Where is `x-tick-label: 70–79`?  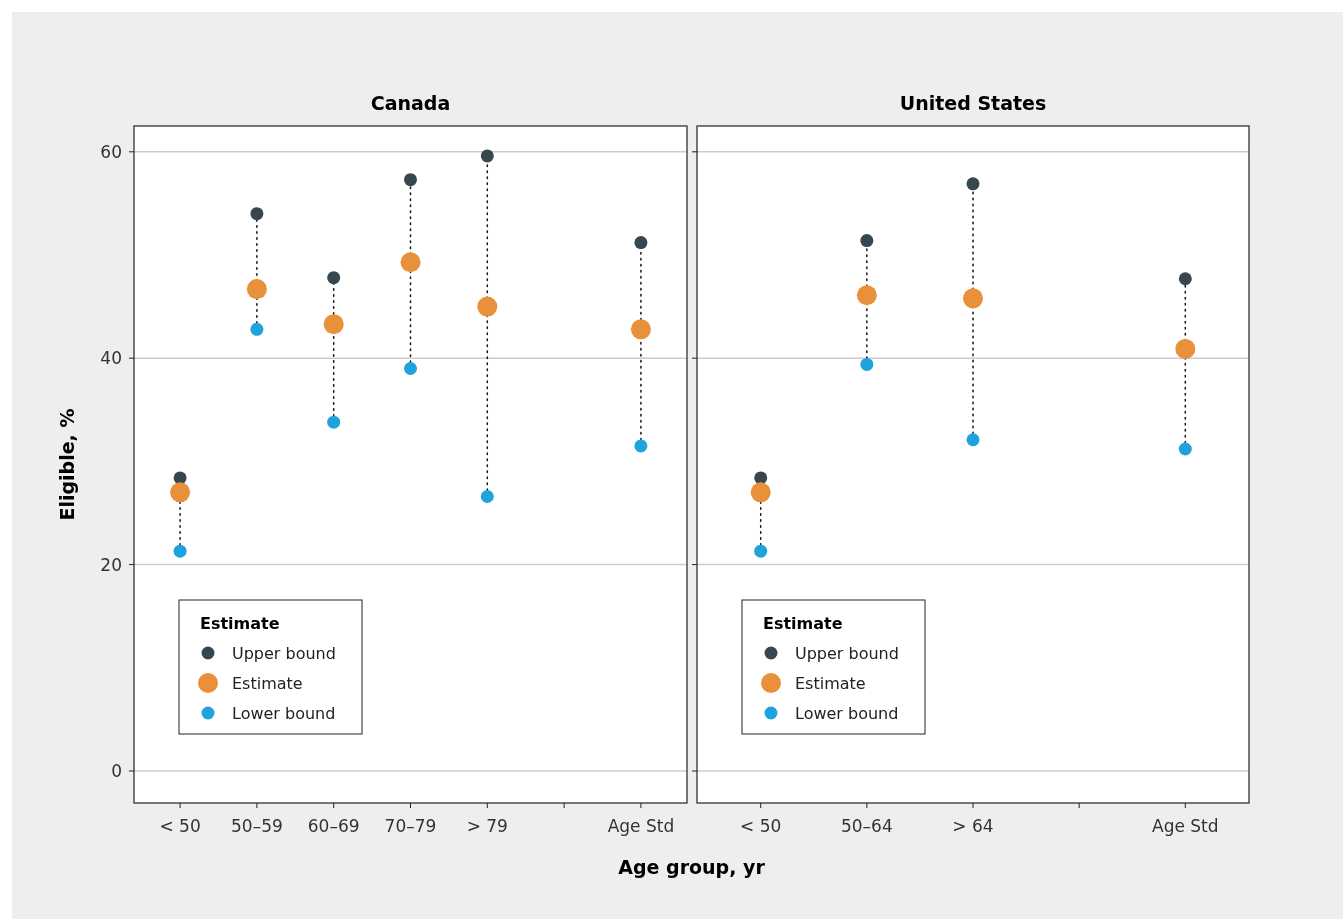
x-tick-label: 70–79 is located at coordinates (410, 826).